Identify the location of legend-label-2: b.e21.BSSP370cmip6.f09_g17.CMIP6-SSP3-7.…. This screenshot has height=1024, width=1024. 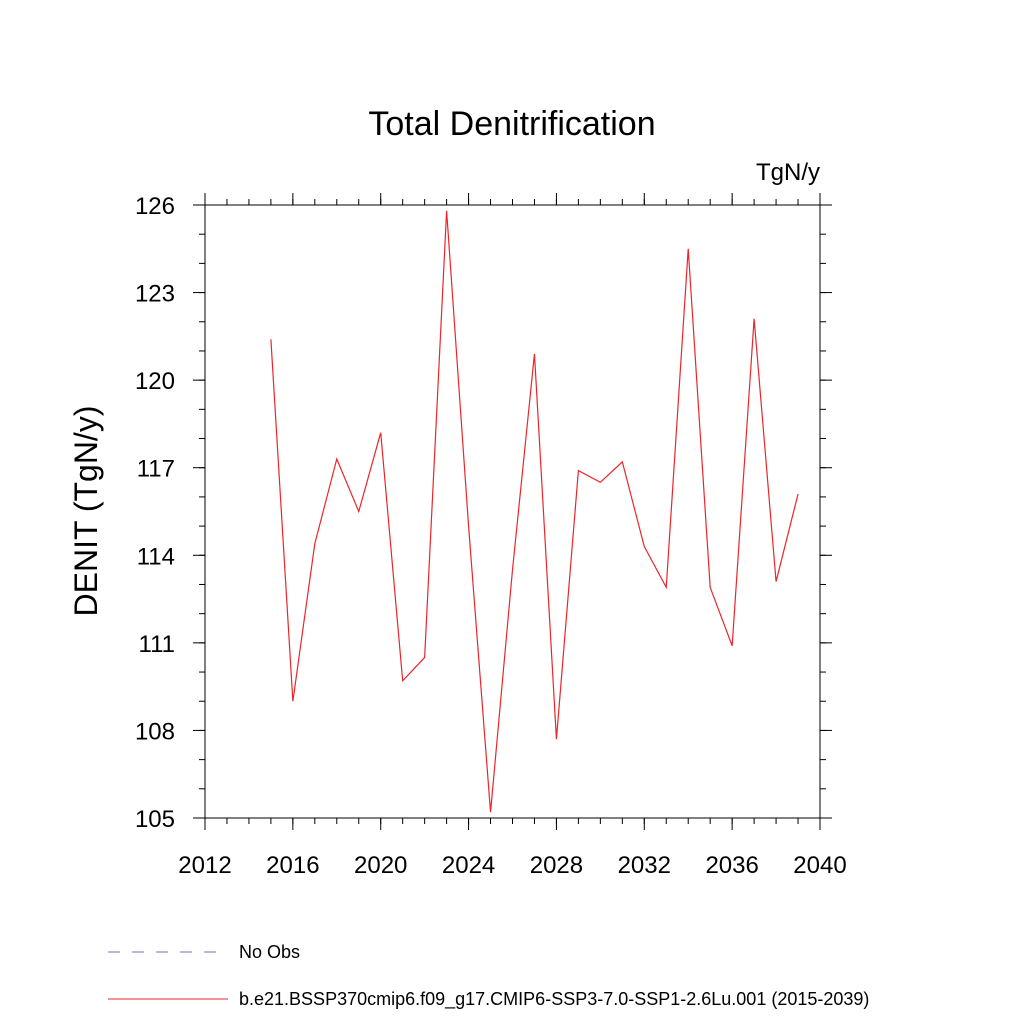
(554, 999).